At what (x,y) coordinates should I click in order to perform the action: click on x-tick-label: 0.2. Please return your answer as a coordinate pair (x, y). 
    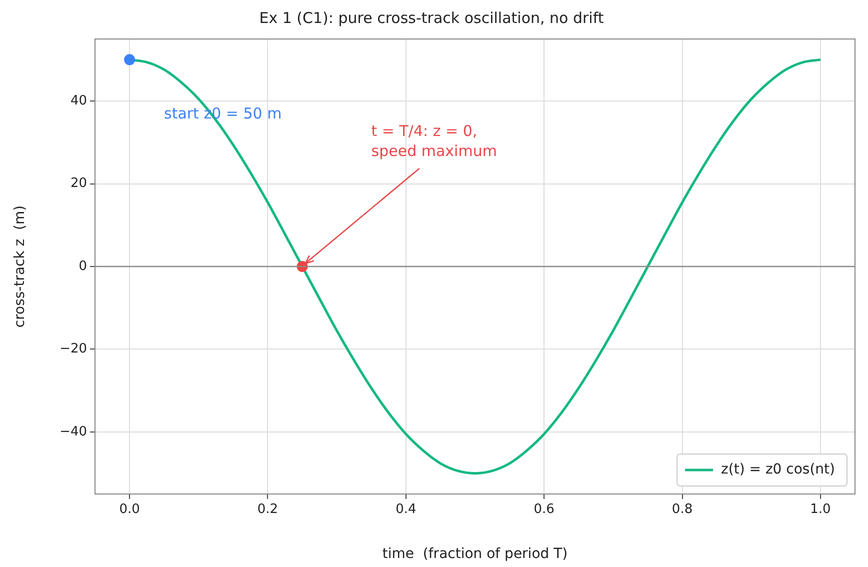
    Looking at the image, I should click on (267, 510).